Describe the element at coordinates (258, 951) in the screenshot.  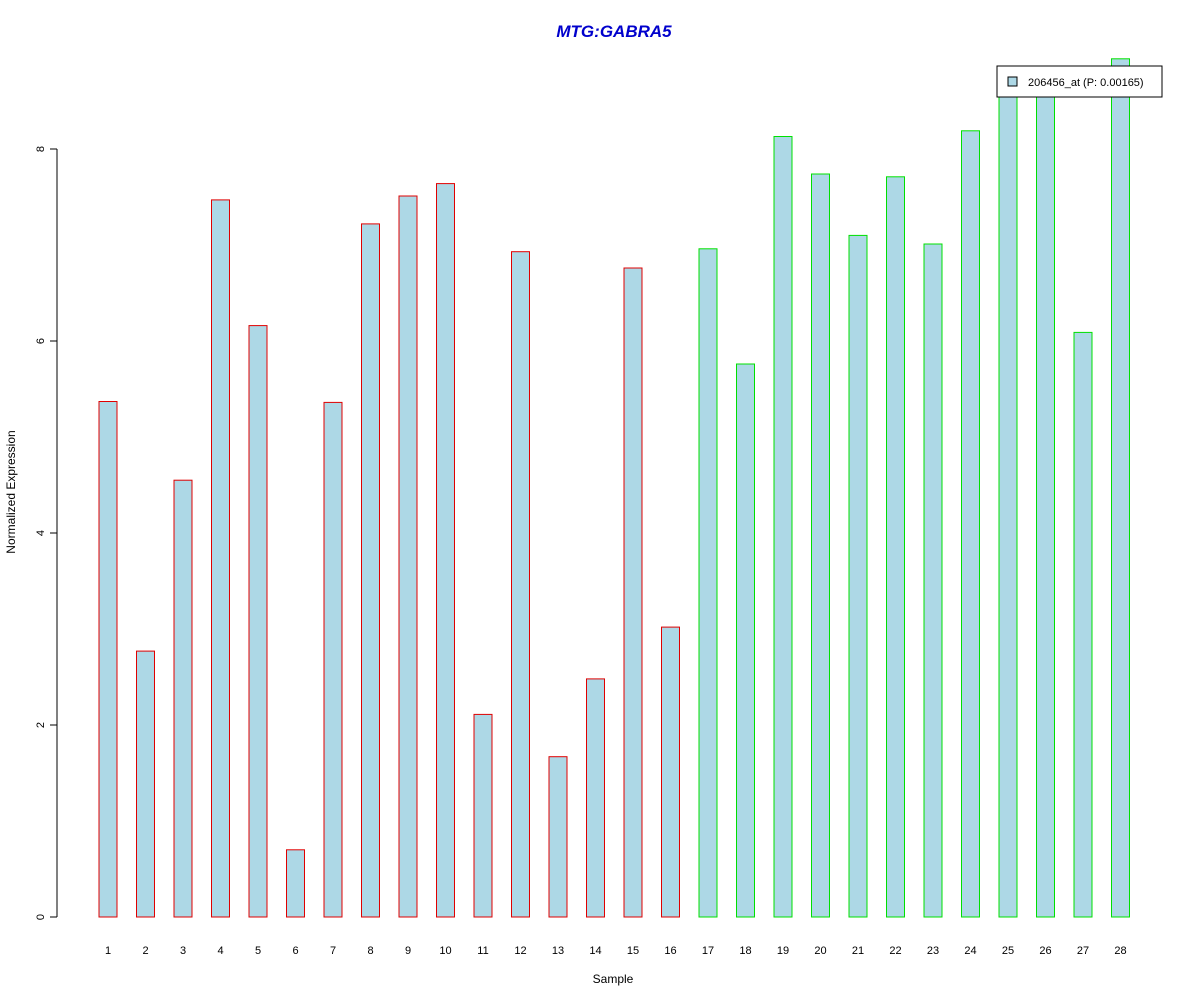
I see `x-tick-label: 5` at that location.